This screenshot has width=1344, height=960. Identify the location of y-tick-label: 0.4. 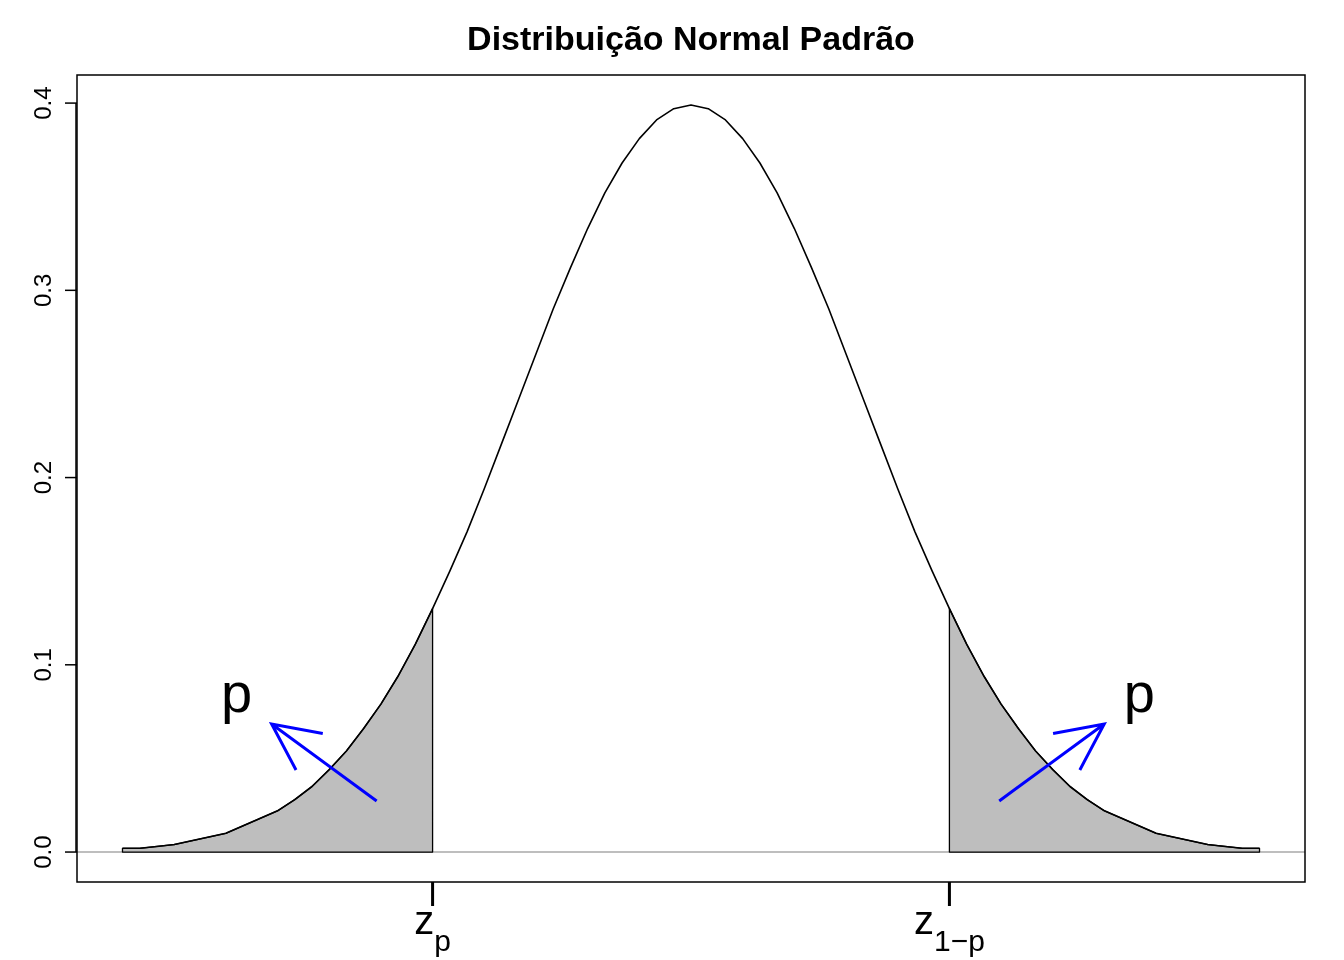
(42, 103).